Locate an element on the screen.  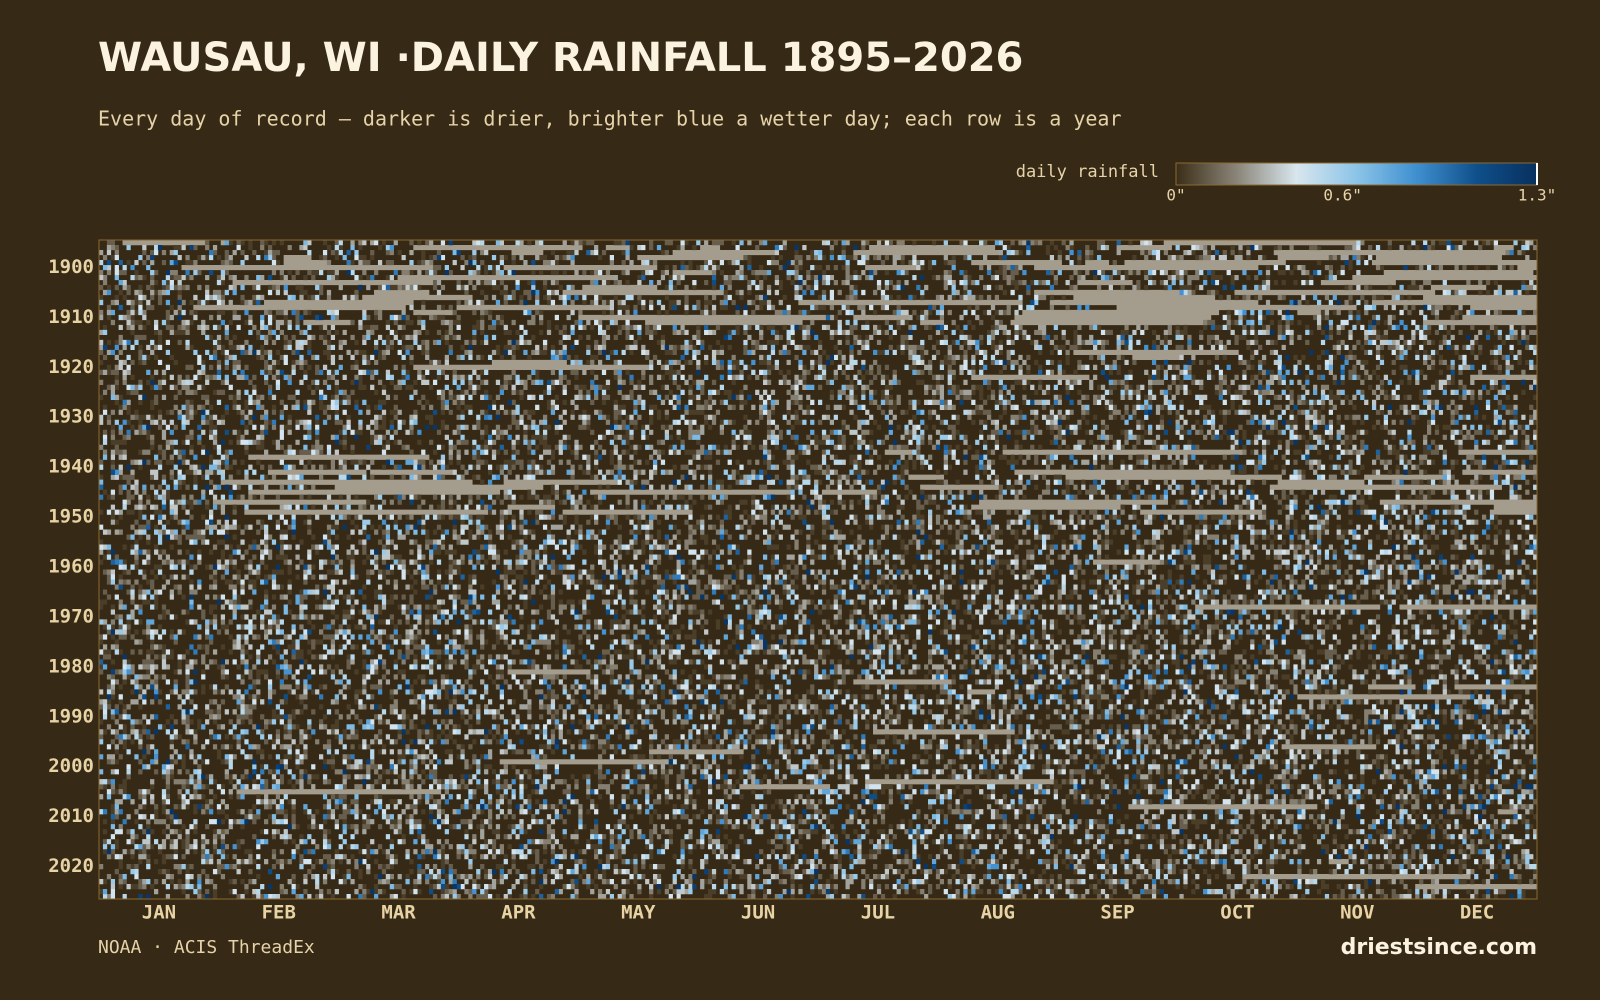
y-tick-label: 2020 is located at coordinates (71, 866).